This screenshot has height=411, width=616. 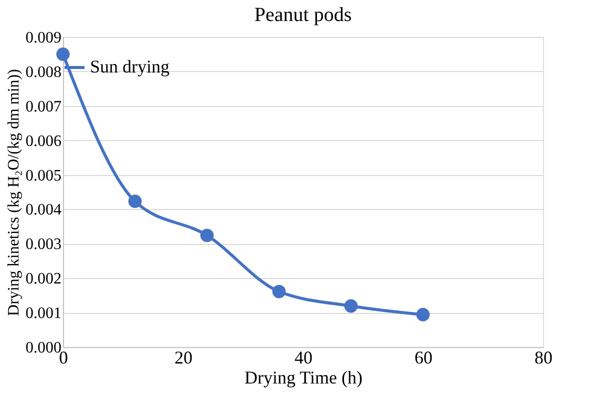 What do you see at coordinates (543, 358) in the screenshot?
I see `x-tick-label: 80` at bounding box center [543, 358].